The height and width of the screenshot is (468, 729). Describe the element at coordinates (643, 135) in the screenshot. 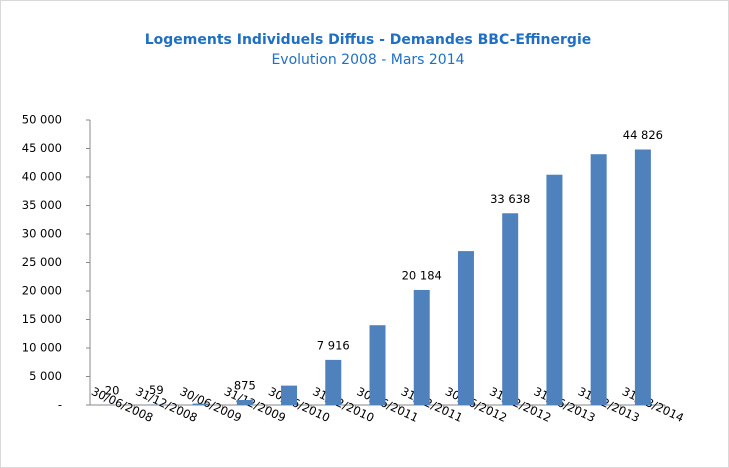

I see `data-label: 44 826` at that location.